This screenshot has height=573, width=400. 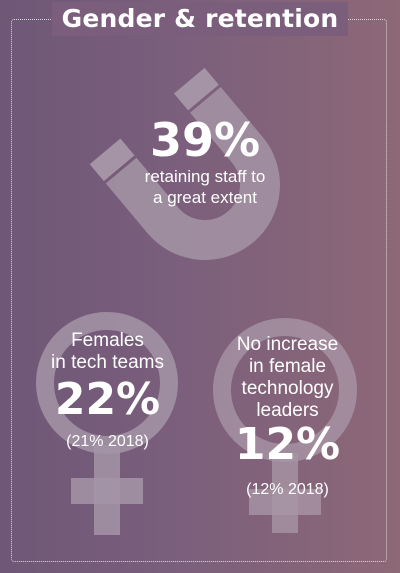 What do you see at coordinates (205, 176) in the screenshot?
I see `retention-caption-line1: retaining staff to` at bounding box center [205, 176].